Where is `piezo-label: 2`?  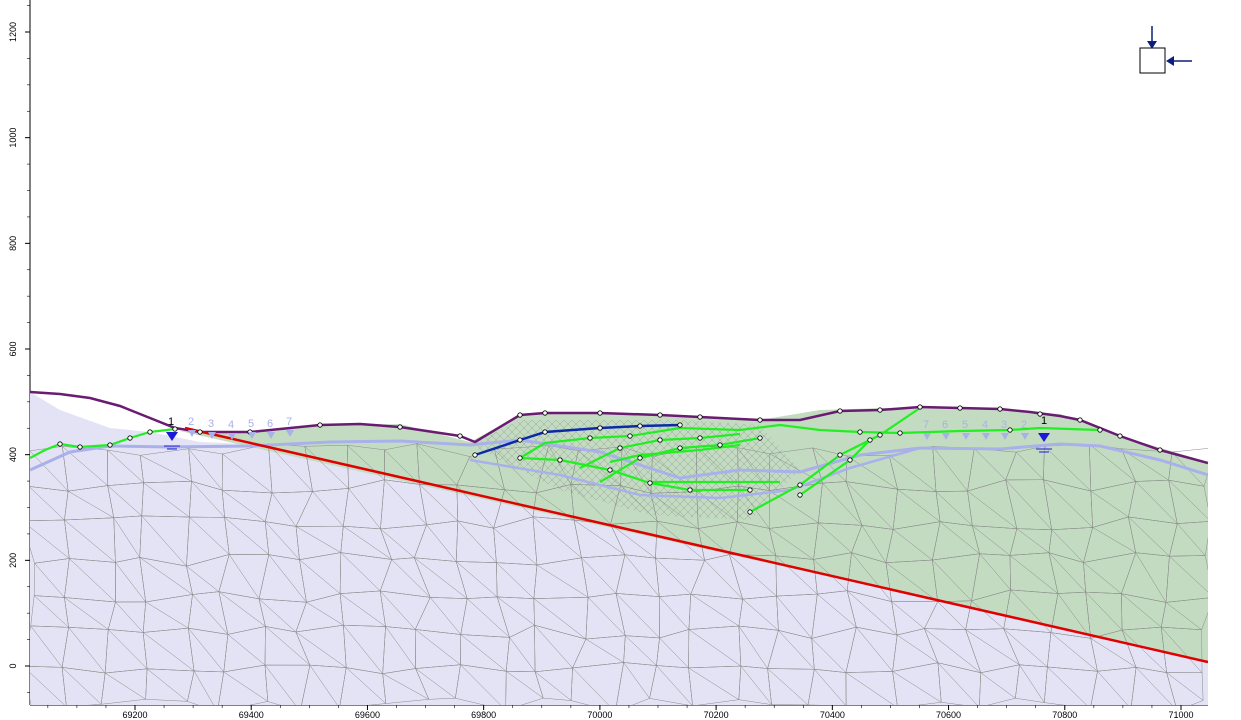 piezo-label: 2 is located at coordinates (1024, 425).